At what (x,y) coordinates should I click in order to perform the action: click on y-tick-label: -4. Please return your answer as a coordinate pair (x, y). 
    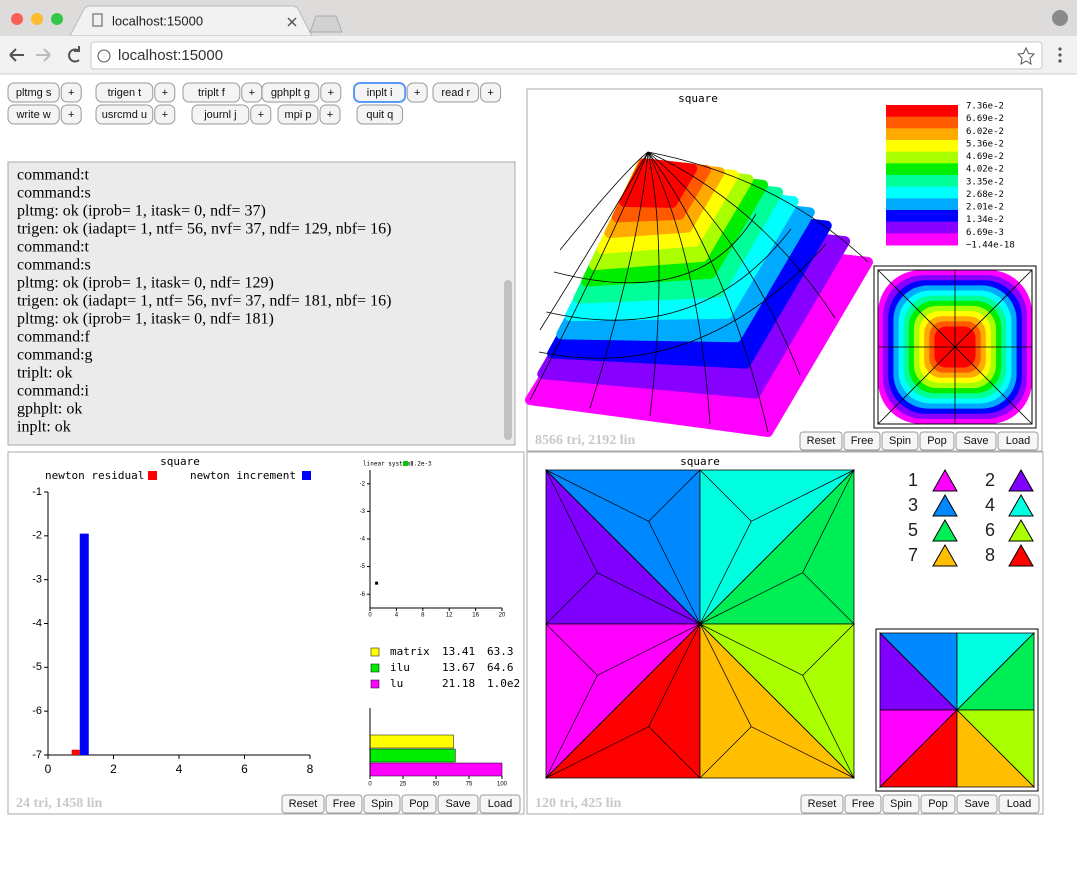
    Looking at the image, I should click on (37, 623).